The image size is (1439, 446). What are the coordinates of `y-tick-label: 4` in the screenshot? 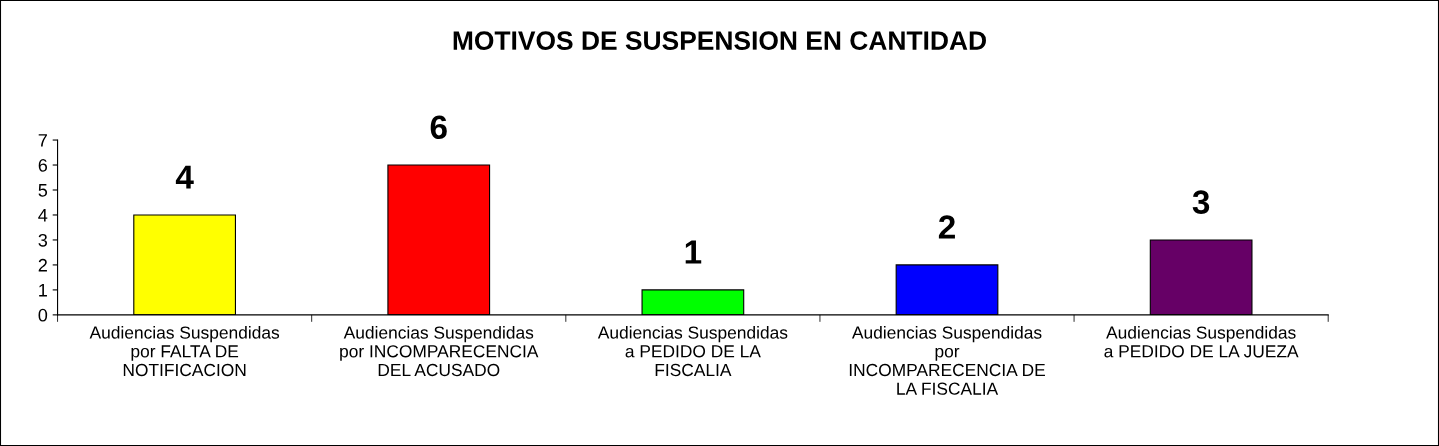 It's located at (43, 215).